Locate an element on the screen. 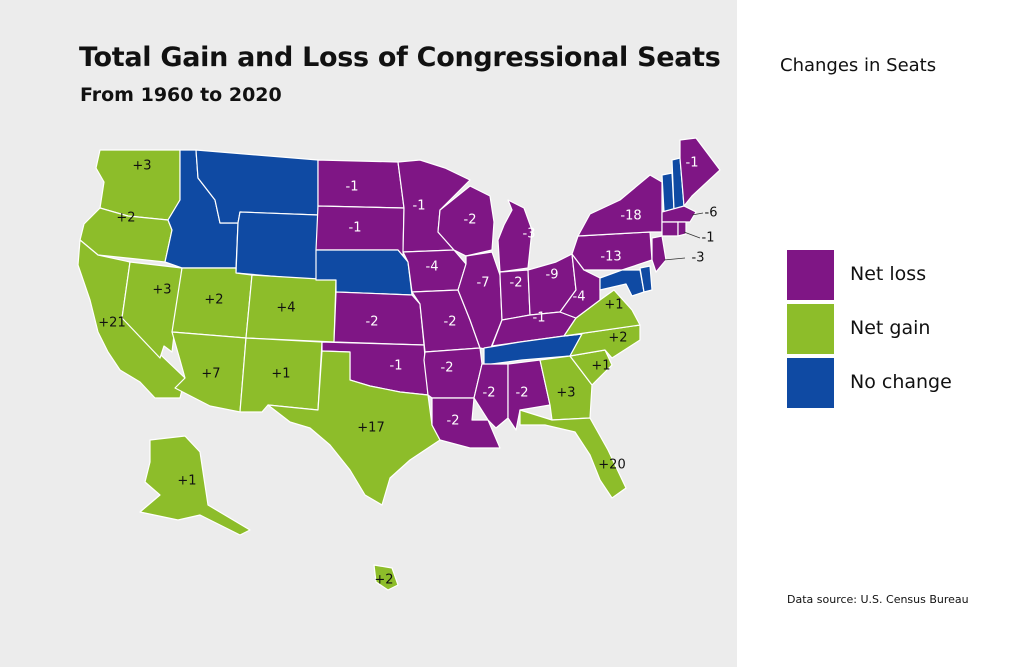 The image size is (1024, 667). state-ma is located at coordinates (679, 214).